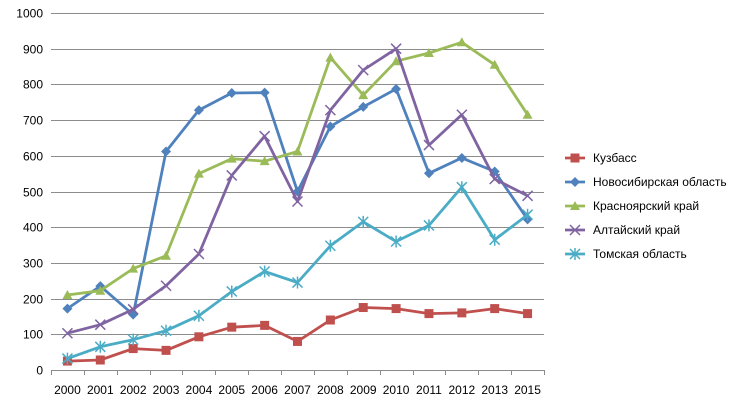 The width and height of the screenshot is (739, 414). Describe the element at coordinates (363, 390) in the screenshot. I see `x-tick-label: 2009` at that location.